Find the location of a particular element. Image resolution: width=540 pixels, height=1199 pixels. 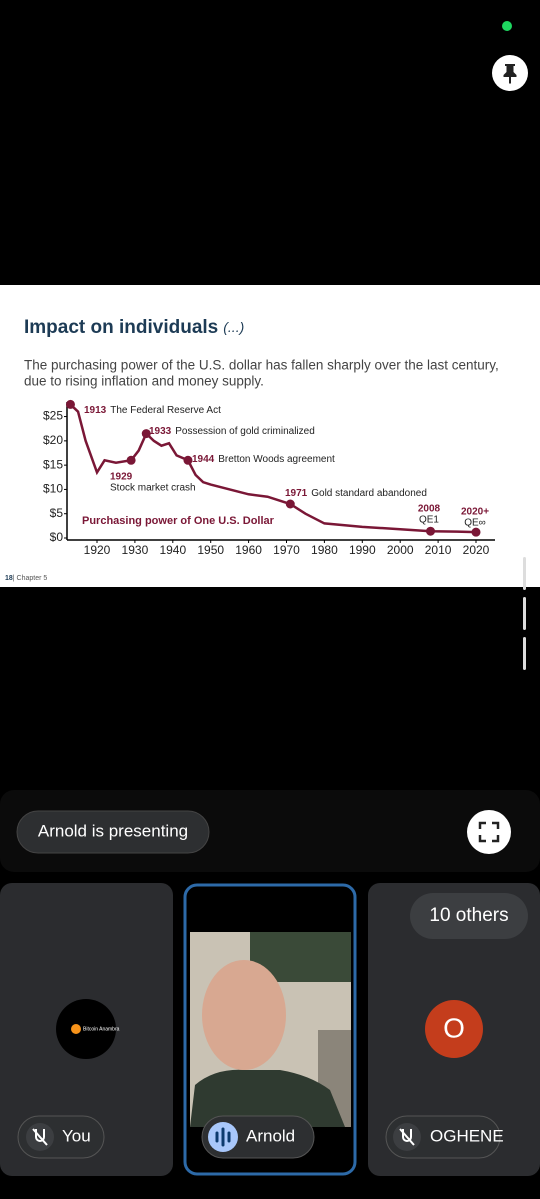

chapter: | Chapter 5 is located at coordinates (30, 578).